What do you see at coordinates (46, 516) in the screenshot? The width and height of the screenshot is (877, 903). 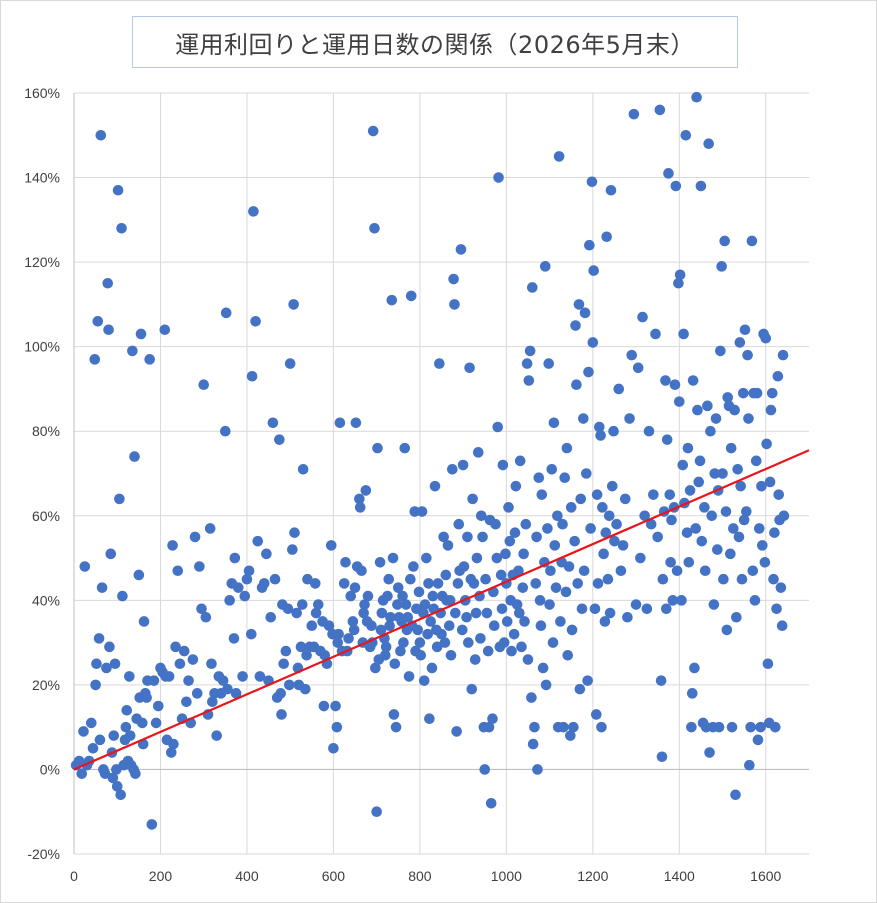 I see `y-tick-label: 60%` at bounding box center [46, 516].